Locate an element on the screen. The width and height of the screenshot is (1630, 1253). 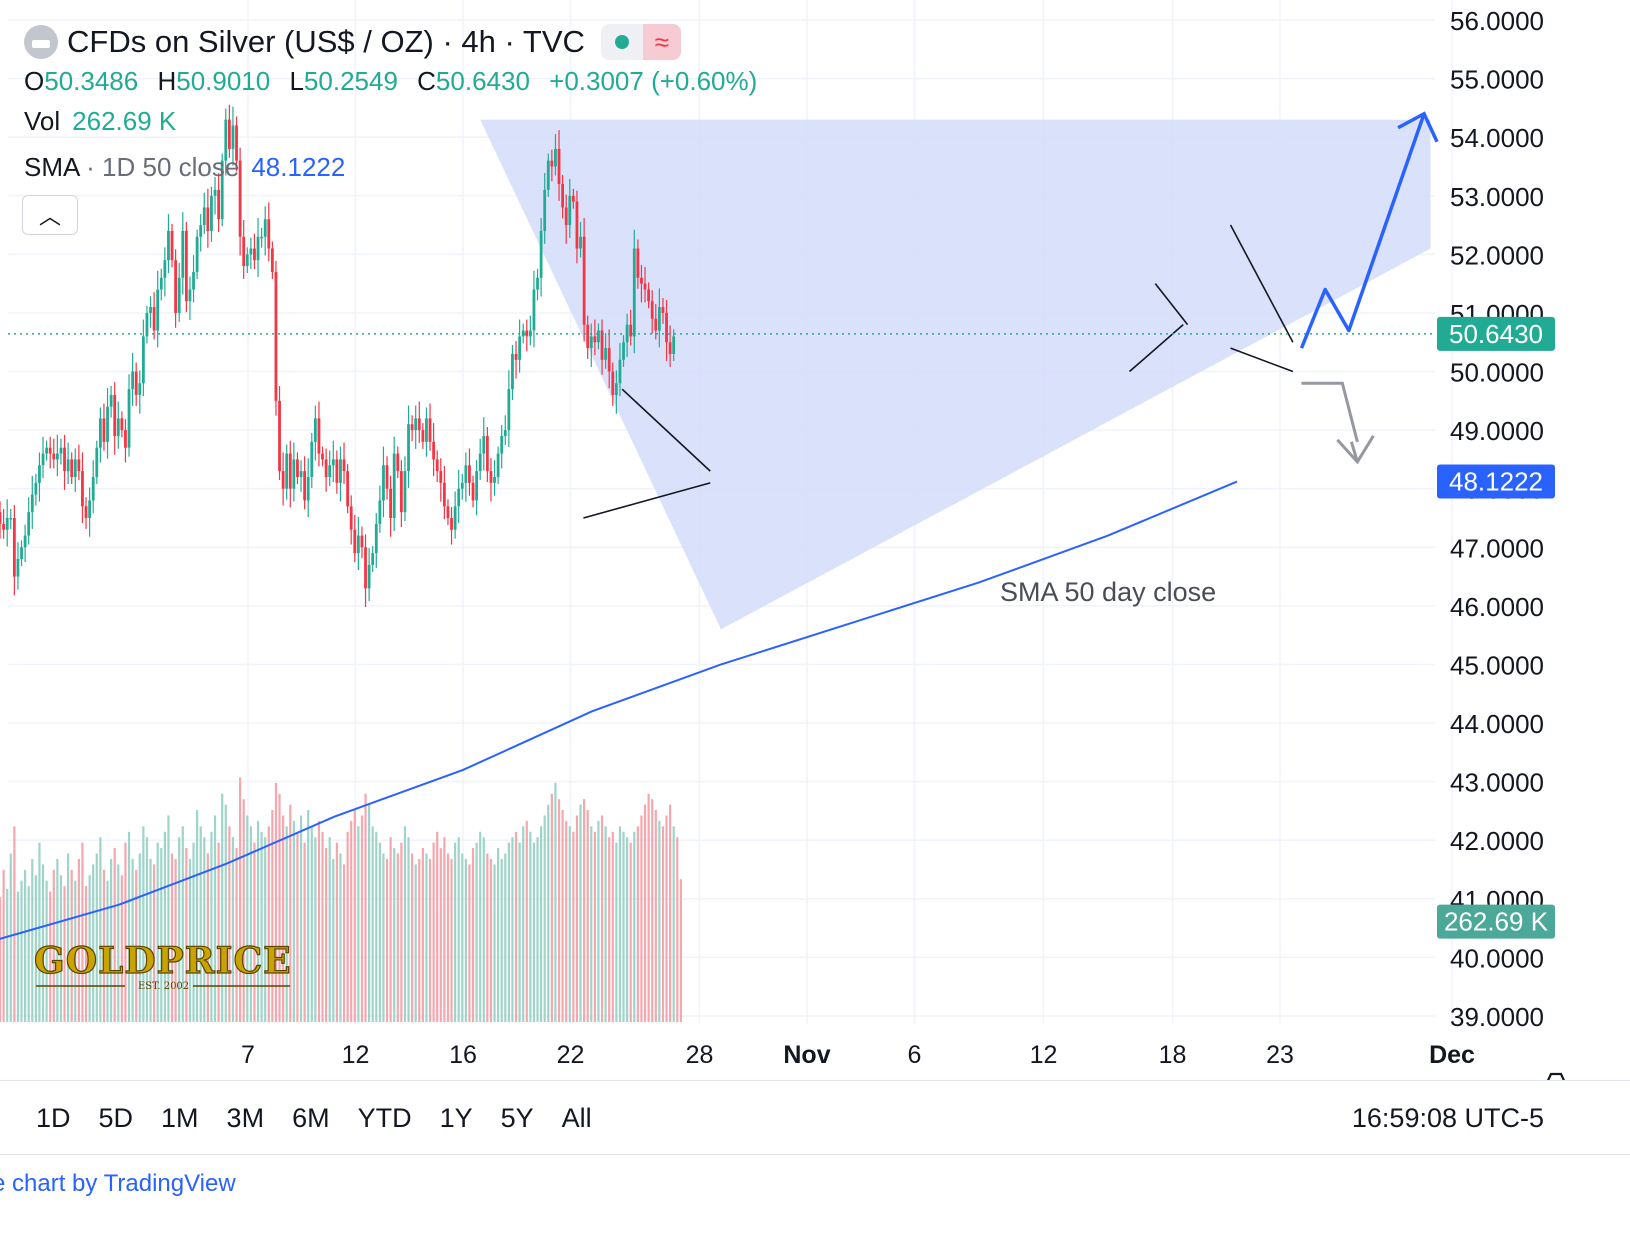
goldprice-logo: GOLDPRICE EST. 2002 is located at coordinates (162, 965).